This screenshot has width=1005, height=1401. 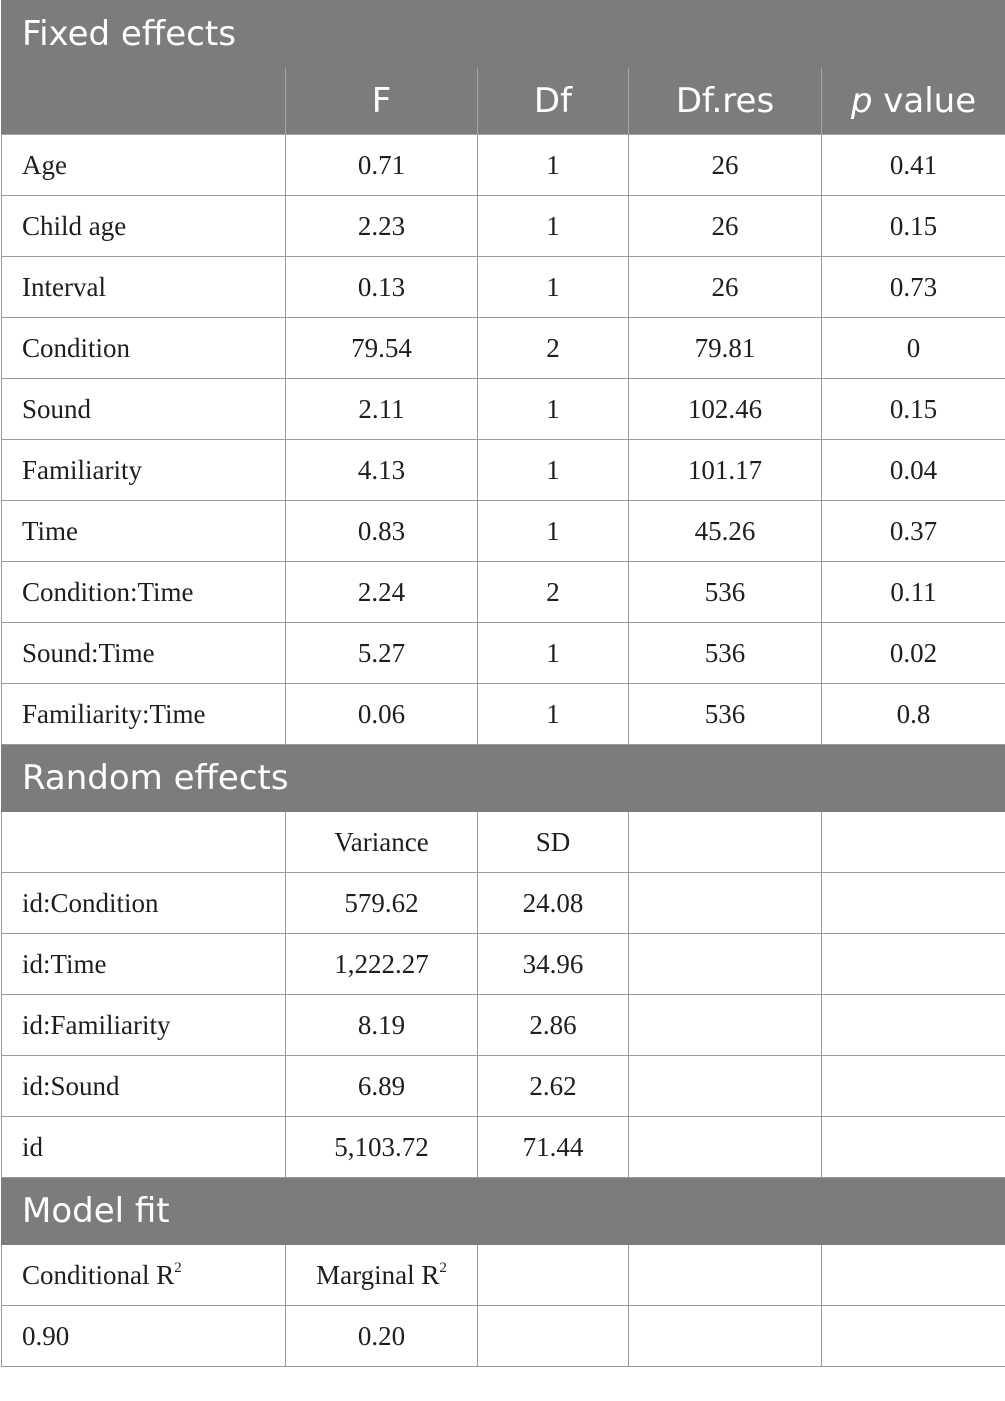 I want to click on table-row: id:Familiarity 8.19 2.86, so click(x=503, y=1025).